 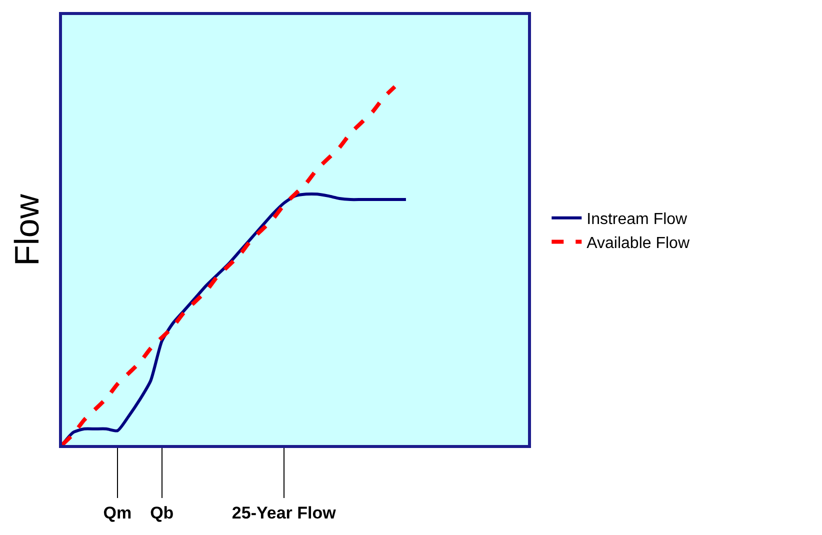 What do you see at coordinates (637, 219) in the screenshot?
I see `legend-label: Instream Flow` at bounding box center [637, 219].